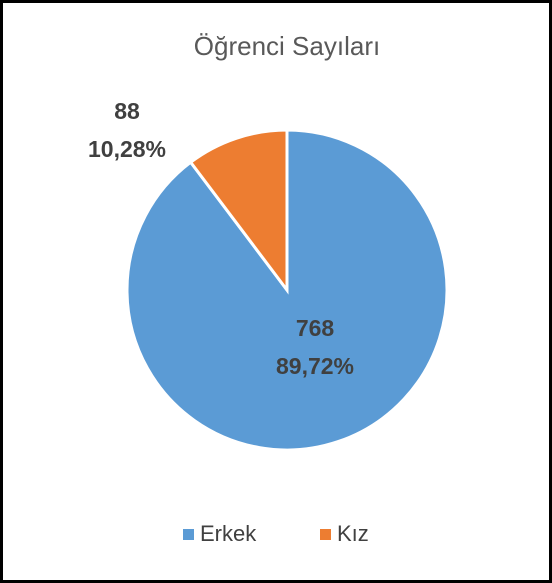  Describe the element at coordinates (315, 328) in the screenshot. I see `data-label-value: 768` at that location.